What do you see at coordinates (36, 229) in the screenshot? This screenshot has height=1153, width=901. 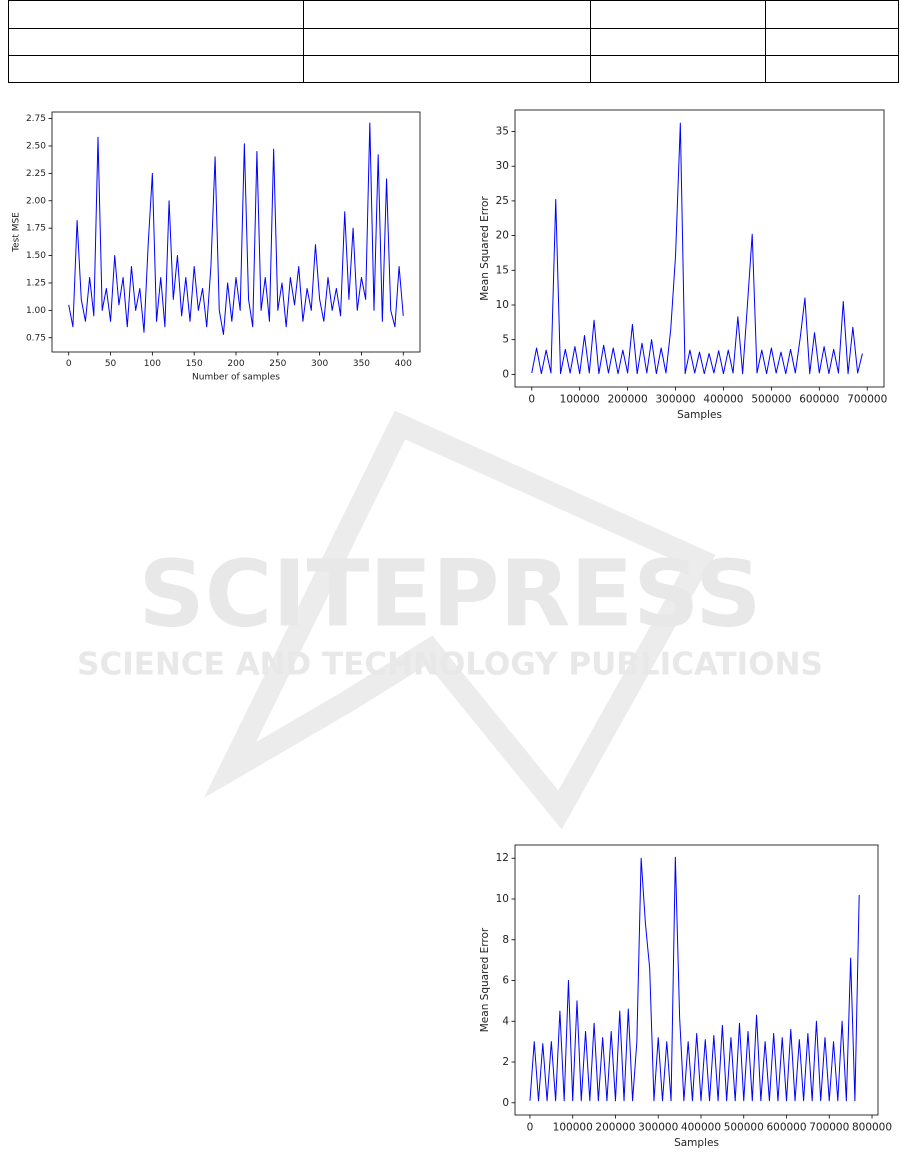 I see `y-tick-label: 1.75` at bounding box center [36, 229].